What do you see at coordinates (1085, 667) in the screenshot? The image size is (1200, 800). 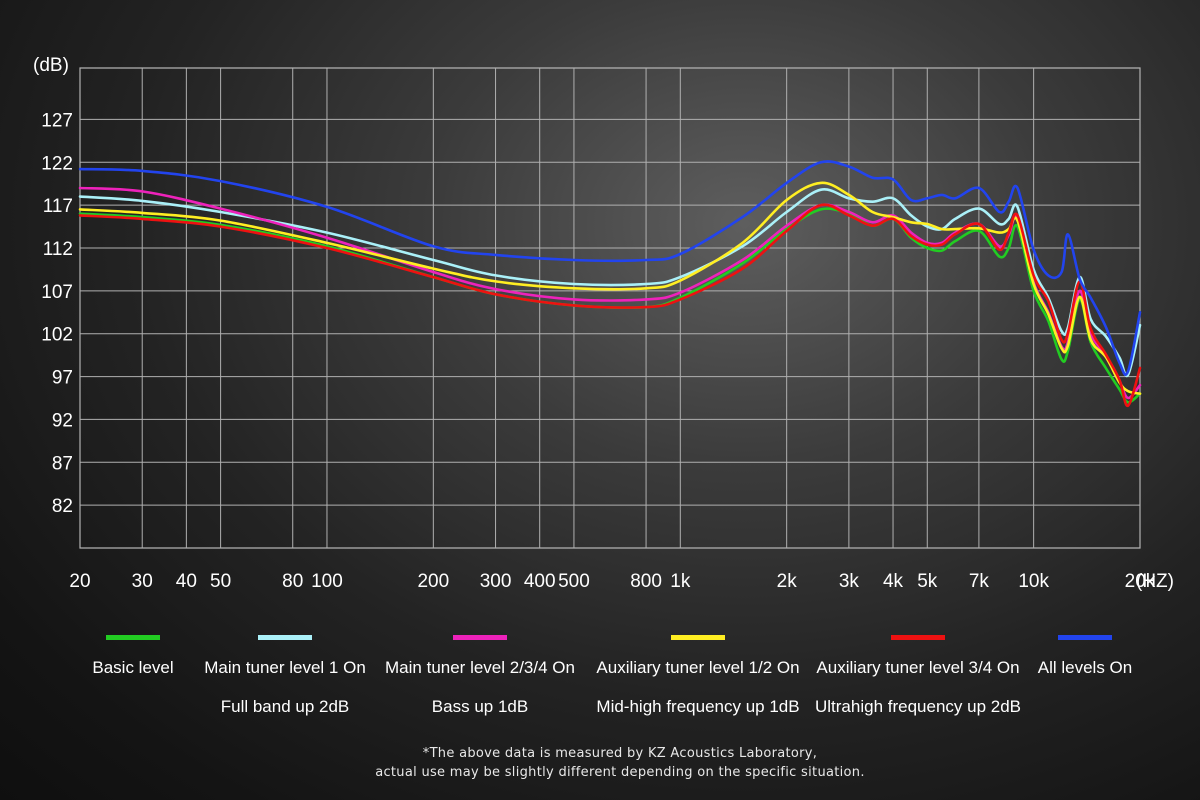 I see `legend-label: All levels On` at bounding box center [1085, 667].